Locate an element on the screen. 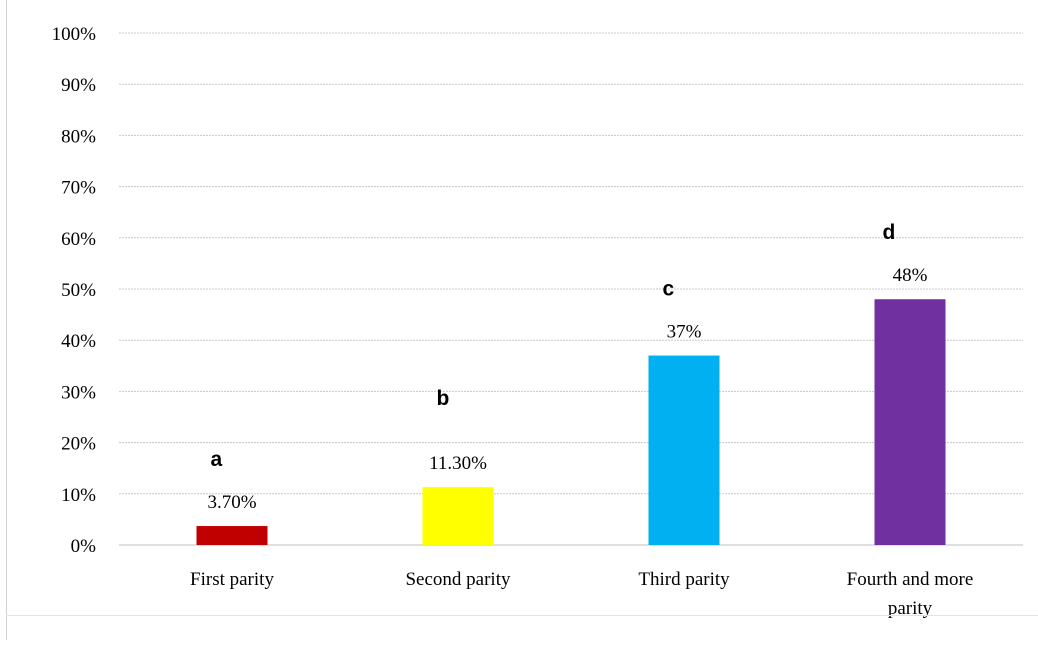 This screenshot has width=1038, height=645. data-label-3: 37% is located at coordinates (684, 332).